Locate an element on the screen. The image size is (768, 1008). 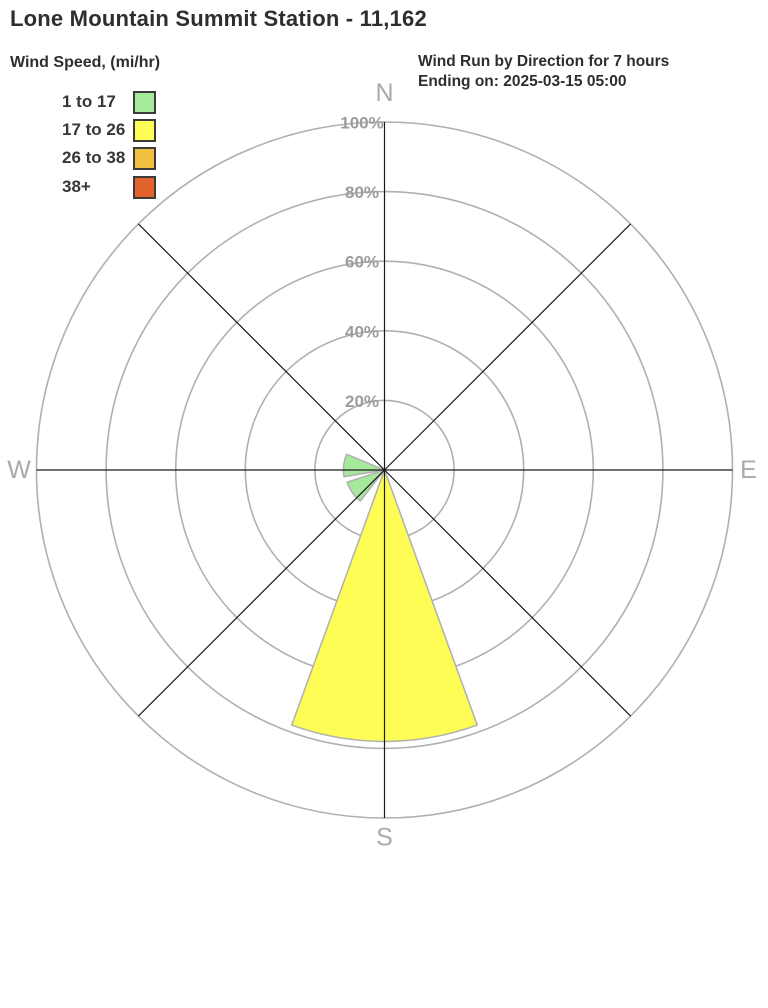
ring-label-20: 20% is located at coordinates (362, 401).